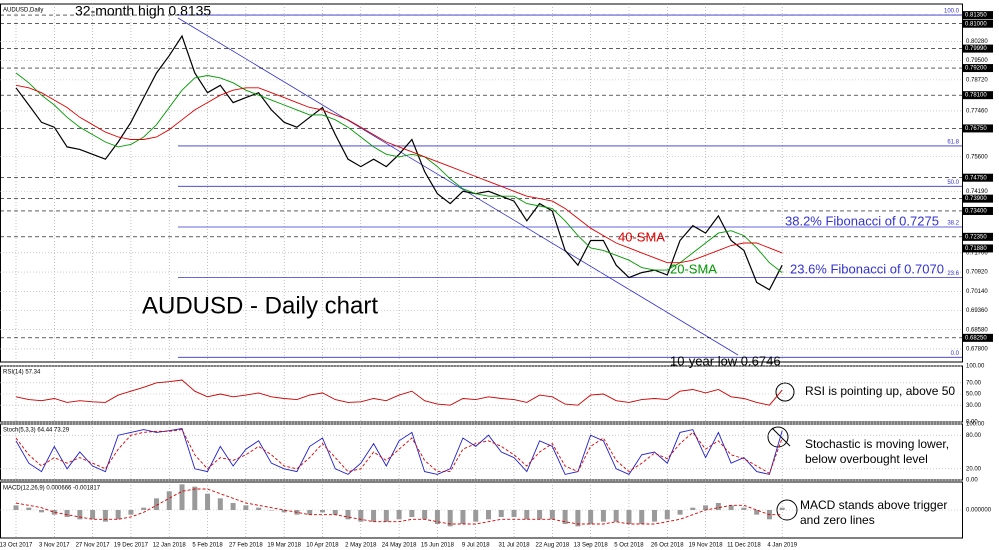  Describe the element at coordinates (977, 112) in the screenshot. I see `y-tick-label: 0.77460` at that location.